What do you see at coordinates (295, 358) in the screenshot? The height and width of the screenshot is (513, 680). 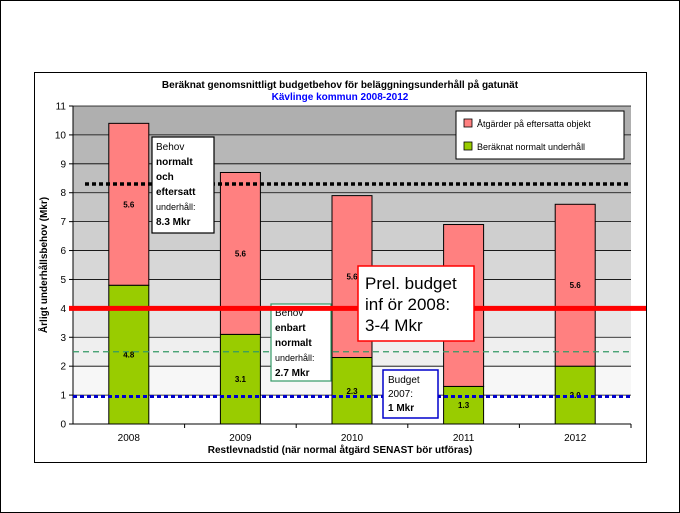 I see `annotation-behov-normalt-line: underhåll:` at bounding box center [295, 358].